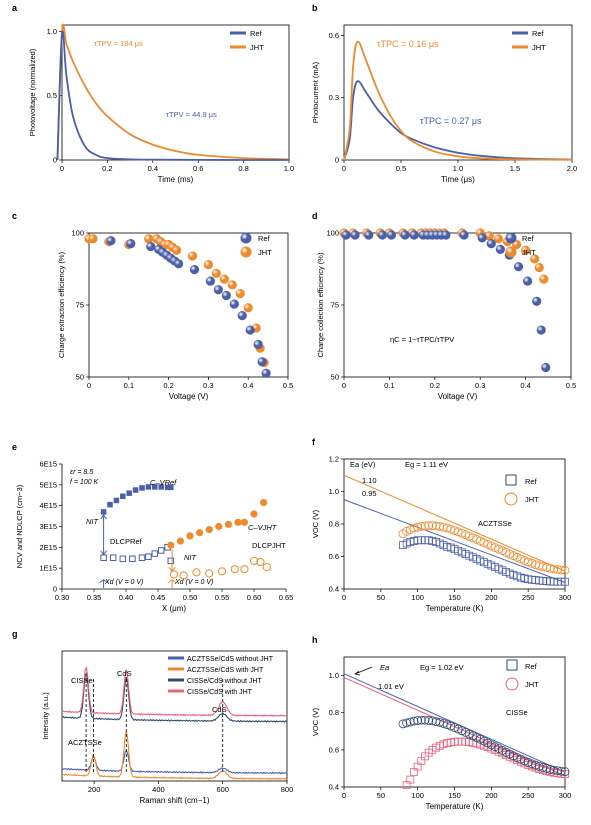  I want to click on x-axis-label: Time (μs), so click(458, 179).